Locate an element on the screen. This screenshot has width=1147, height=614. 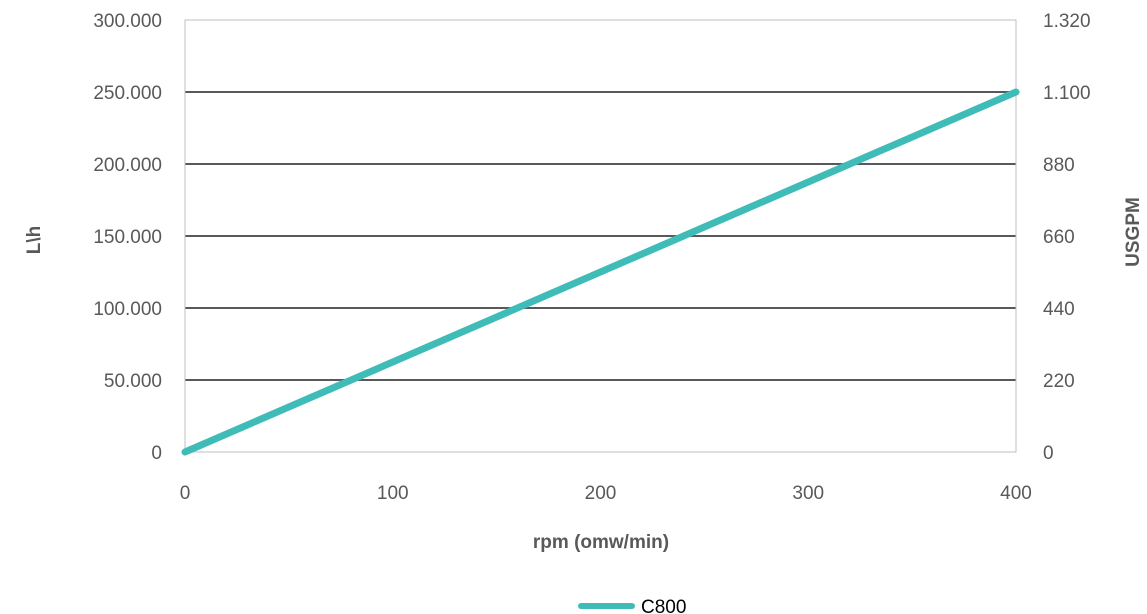
legend-label-c800: C800 is located at coordinates (663, 605).